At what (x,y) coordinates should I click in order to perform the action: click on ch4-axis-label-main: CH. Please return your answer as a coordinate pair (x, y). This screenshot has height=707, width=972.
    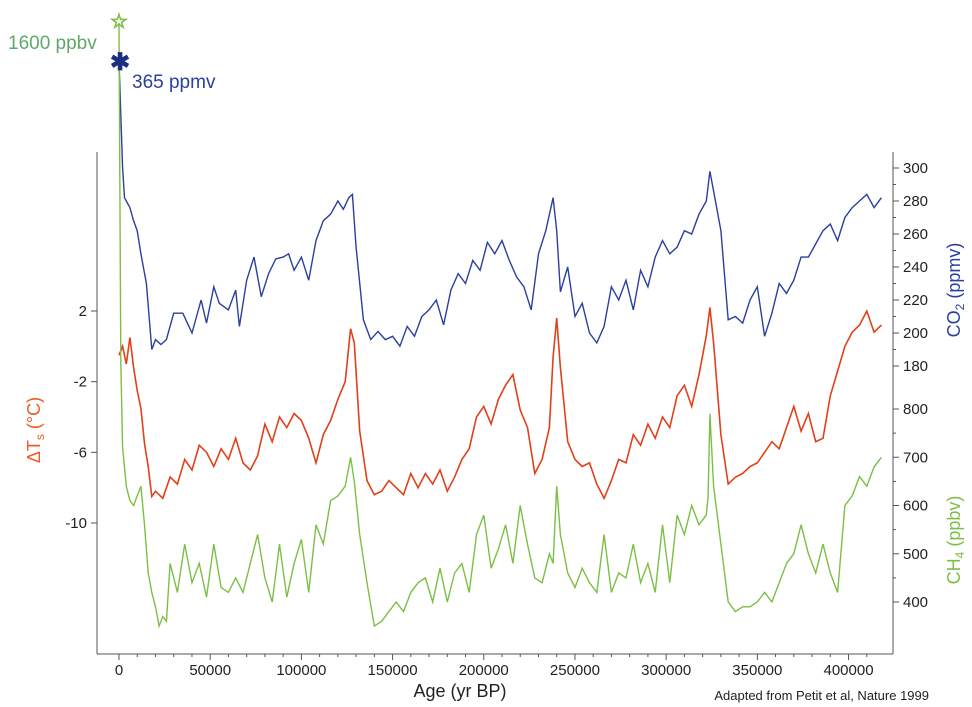
    Looking at the image, I should click on (954, 571).